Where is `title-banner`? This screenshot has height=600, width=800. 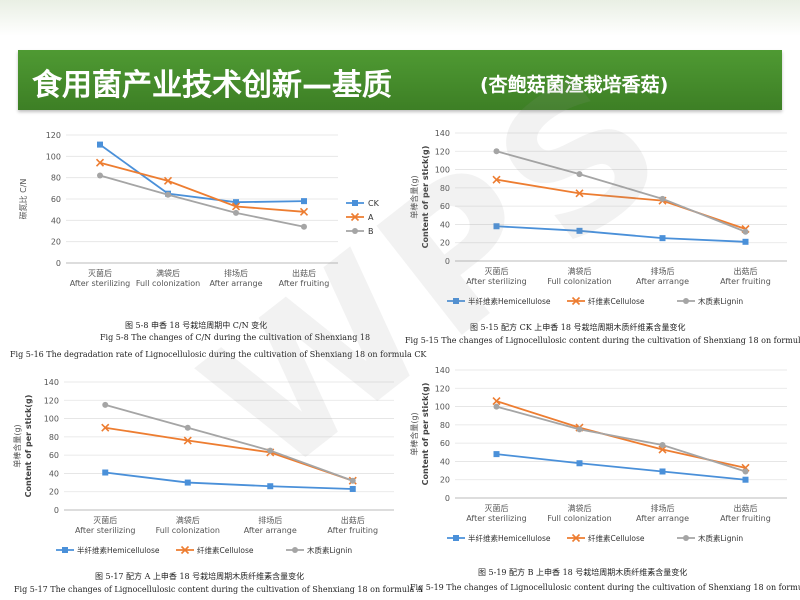
title-banner is located at coordinates (400, 80).